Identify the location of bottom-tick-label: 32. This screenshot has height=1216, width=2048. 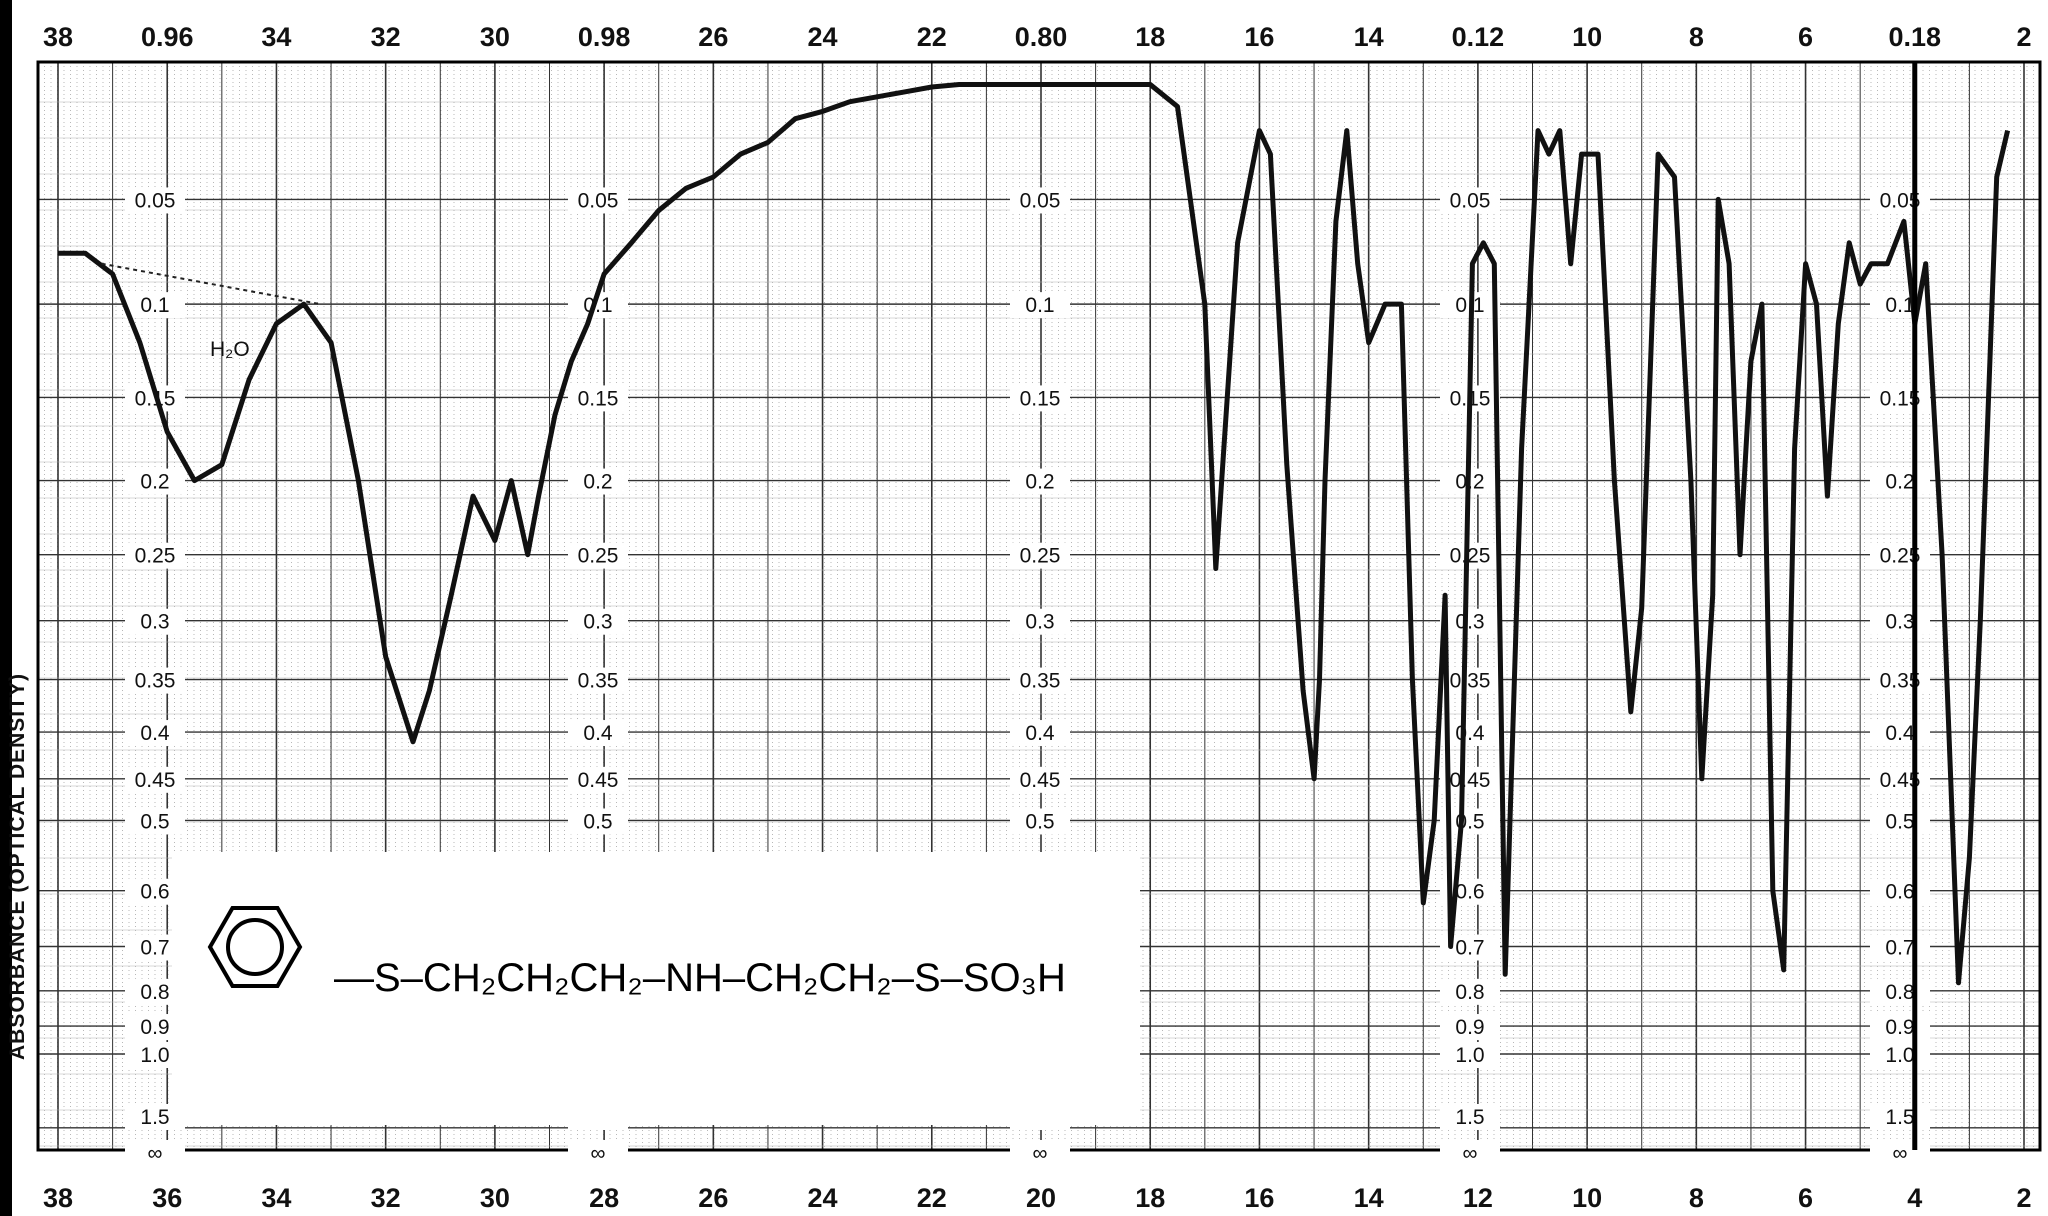
(386, 1198).